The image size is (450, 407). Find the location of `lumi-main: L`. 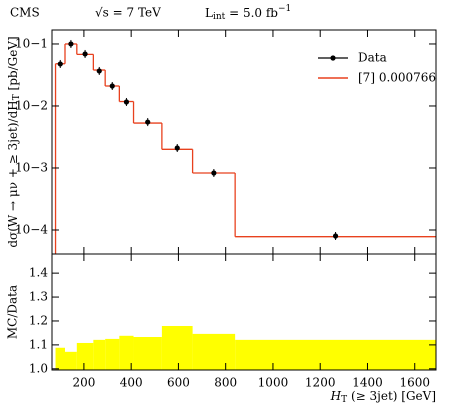

lumi-main: L is located at coordinates (209, 13).